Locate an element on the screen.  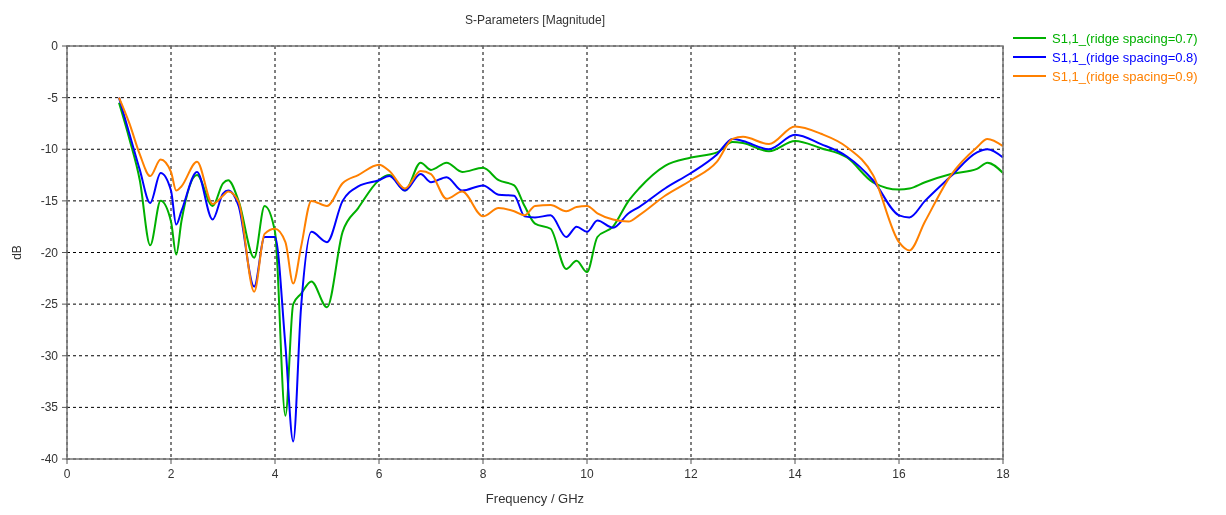
x-axis-title: Frequency / GHz is located at coordinates (535, 498).